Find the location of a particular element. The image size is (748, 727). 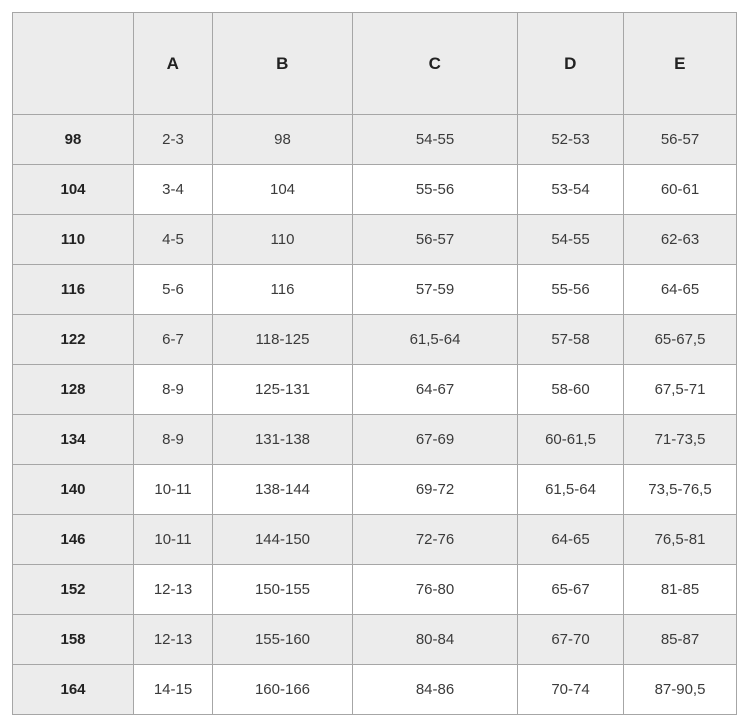

table-cell: 69-72 is located at coordinates (435, 489).